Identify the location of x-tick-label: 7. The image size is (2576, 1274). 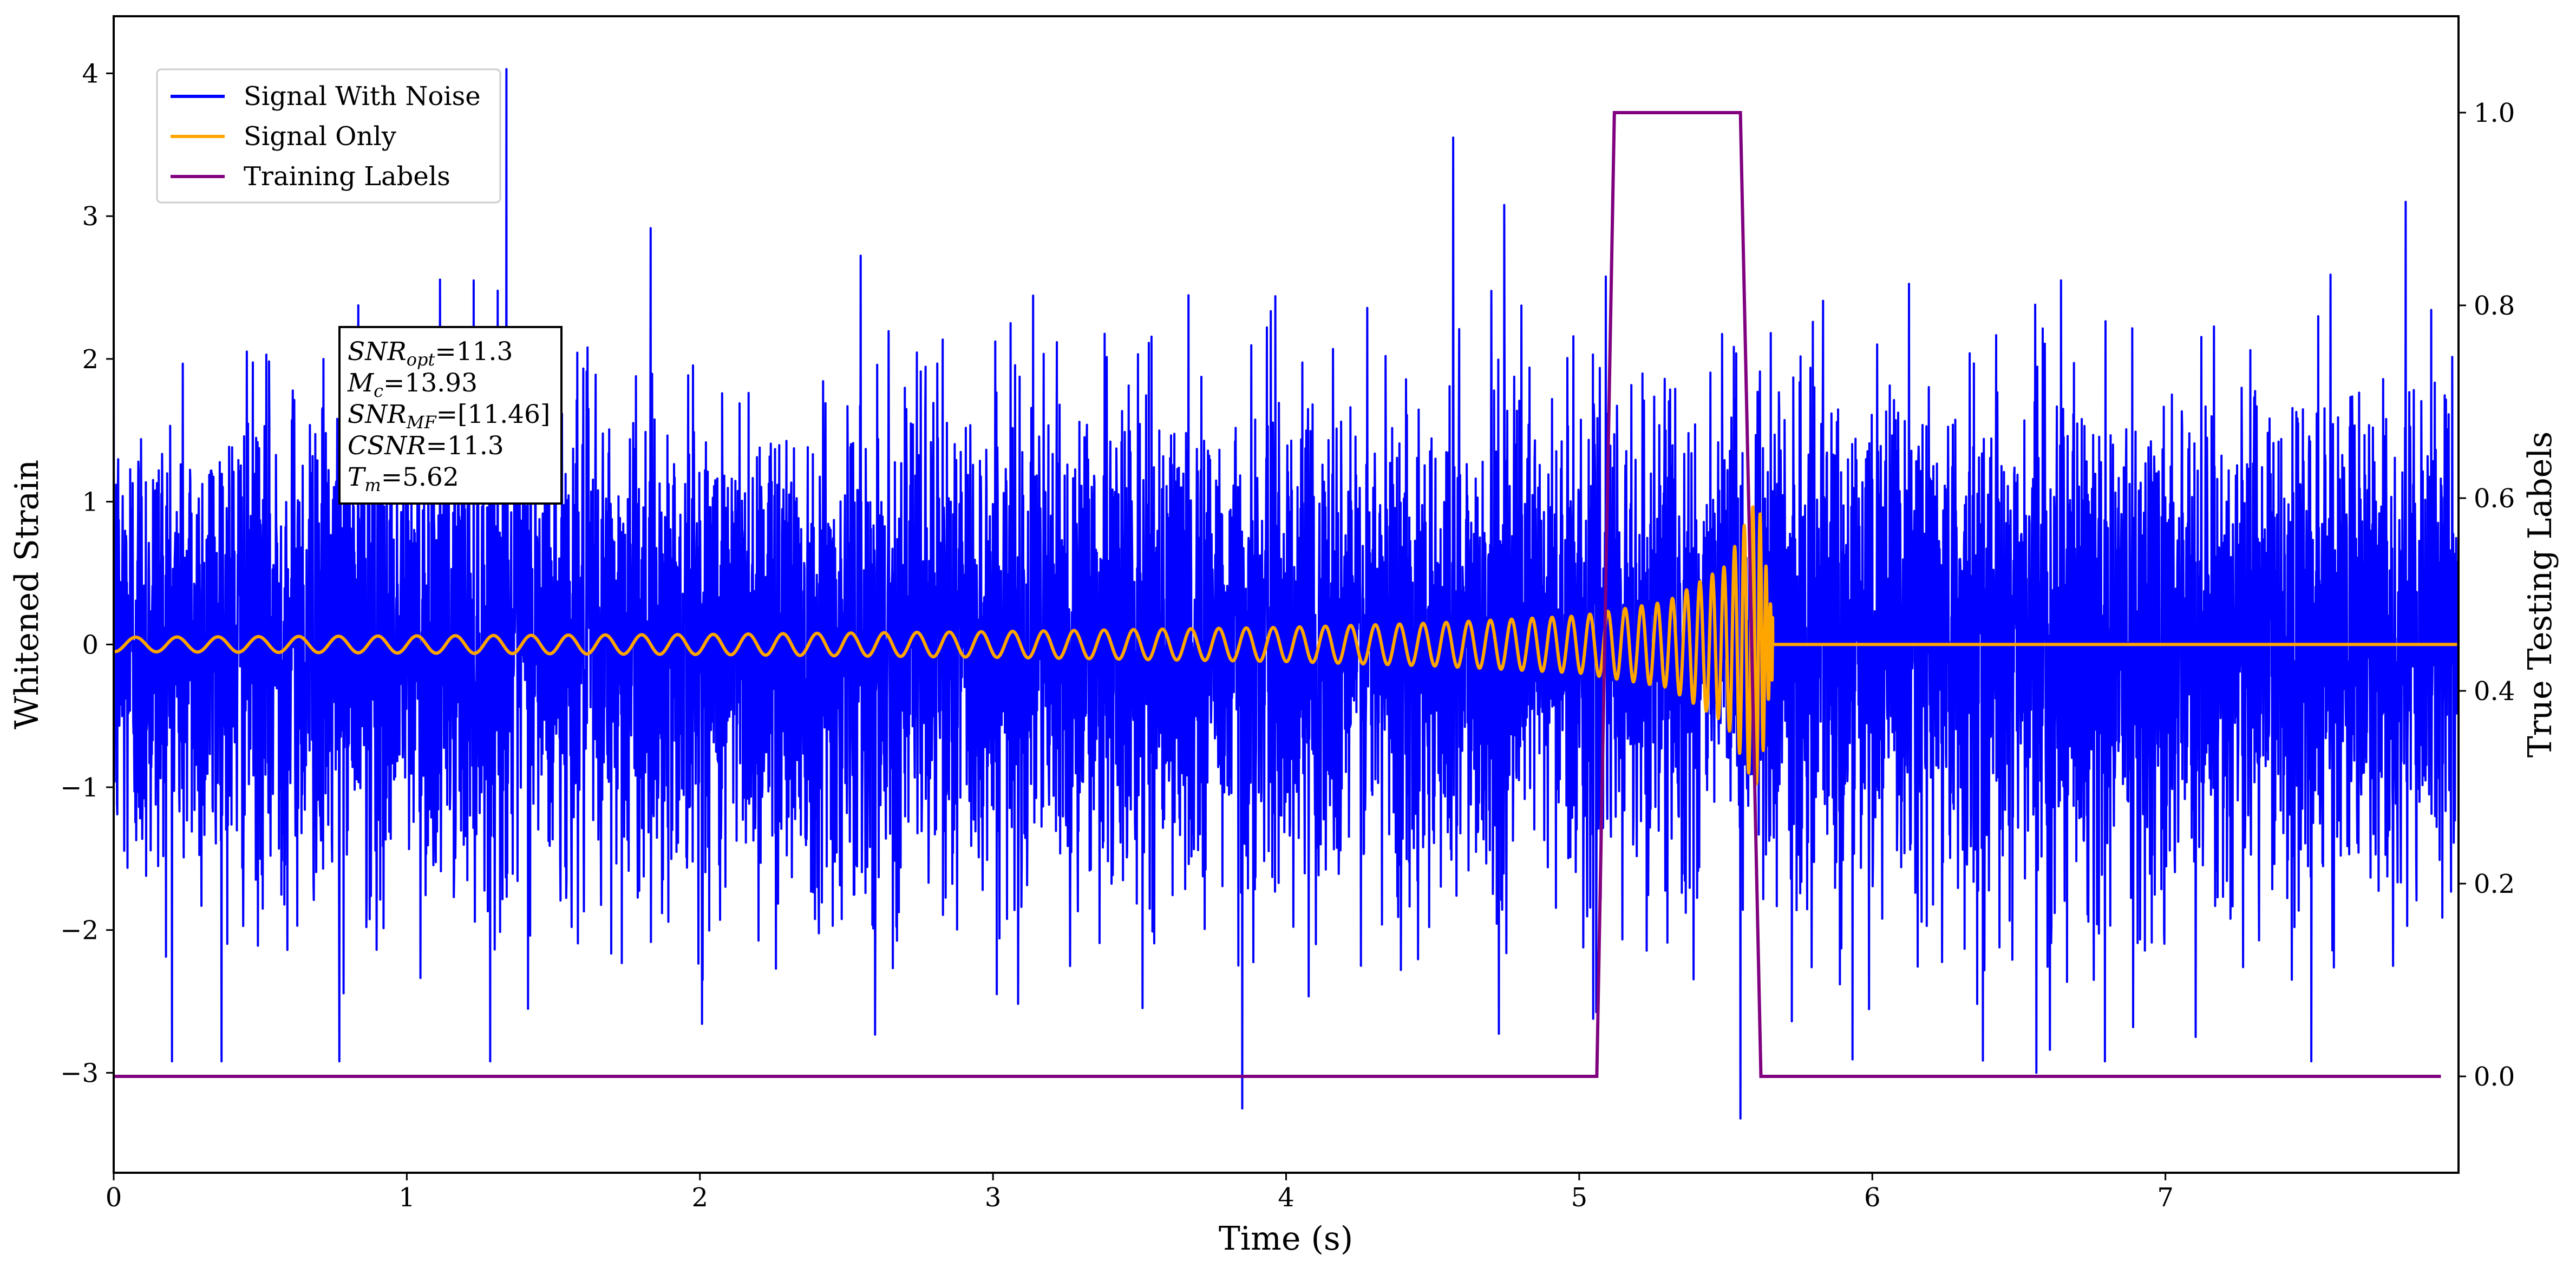
(2165, 1197).